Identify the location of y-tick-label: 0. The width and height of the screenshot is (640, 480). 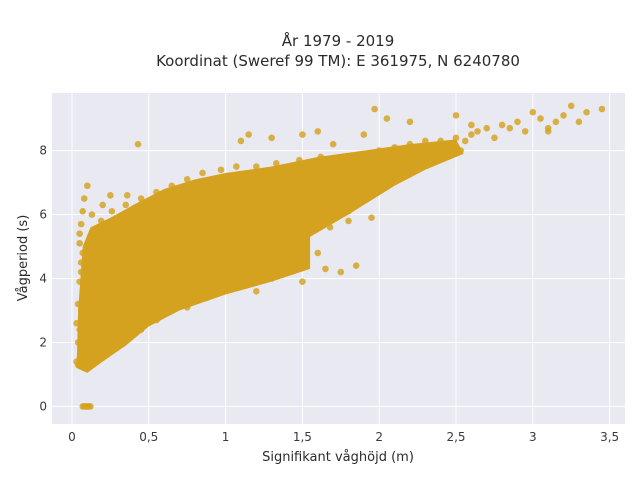
(43, 406).